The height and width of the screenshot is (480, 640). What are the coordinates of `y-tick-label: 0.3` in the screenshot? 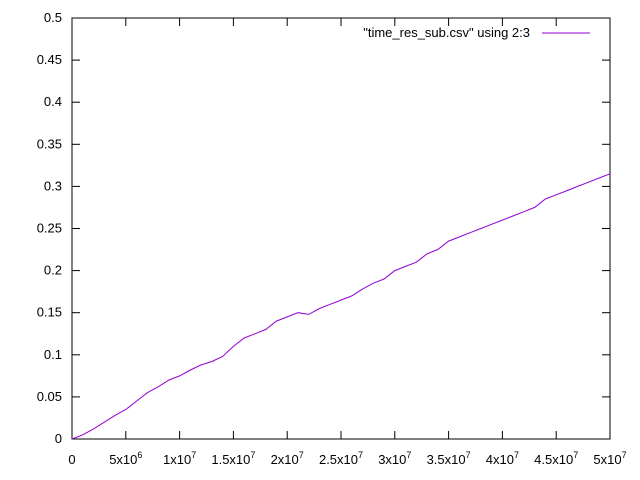 It's located at (53, 185).